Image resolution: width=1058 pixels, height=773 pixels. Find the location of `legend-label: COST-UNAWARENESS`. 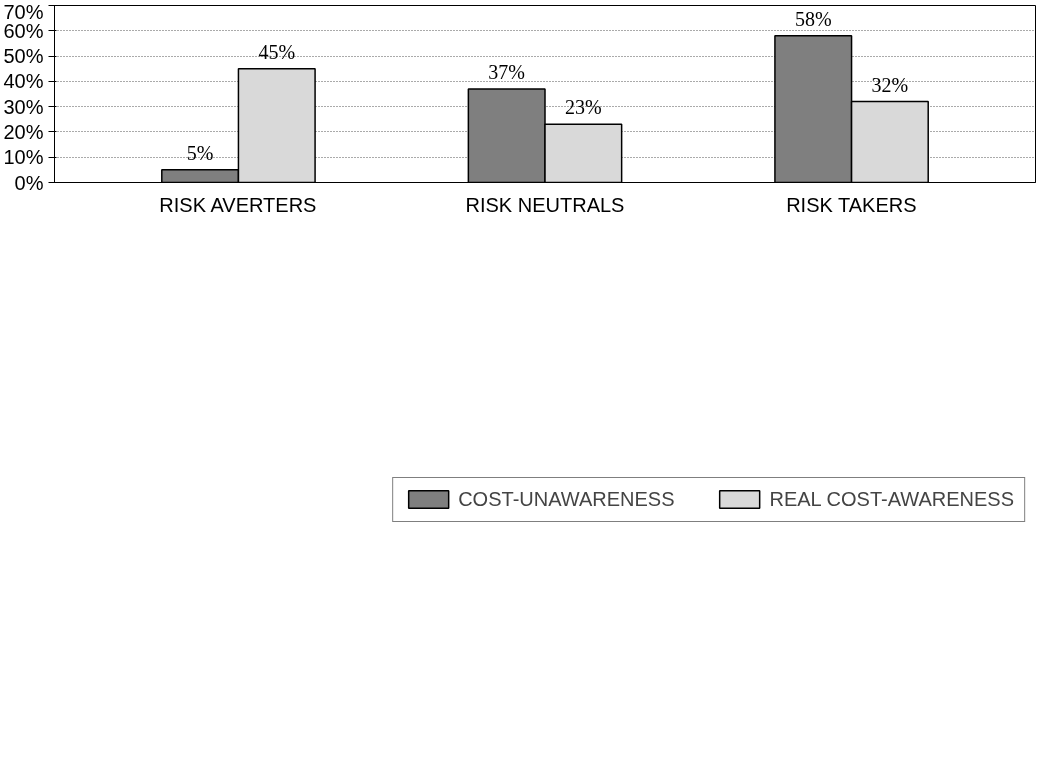

legend-label: COST-UNAWARENESS is located at coordinates (566, 499).